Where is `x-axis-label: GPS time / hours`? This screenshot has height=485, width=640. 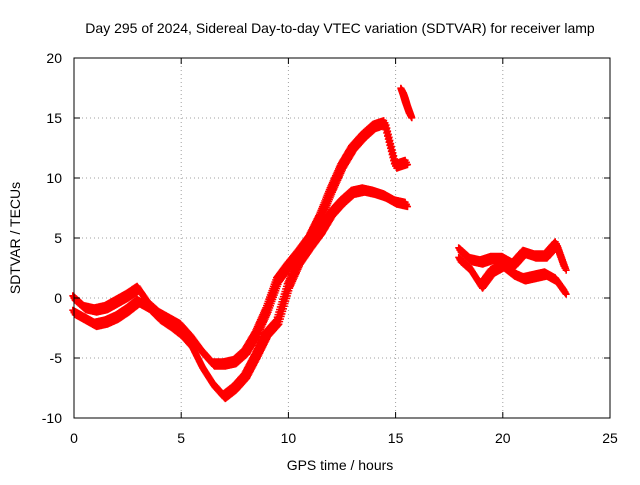
x-axis-label: GPS time / hours is located at coordinates (340, 465).